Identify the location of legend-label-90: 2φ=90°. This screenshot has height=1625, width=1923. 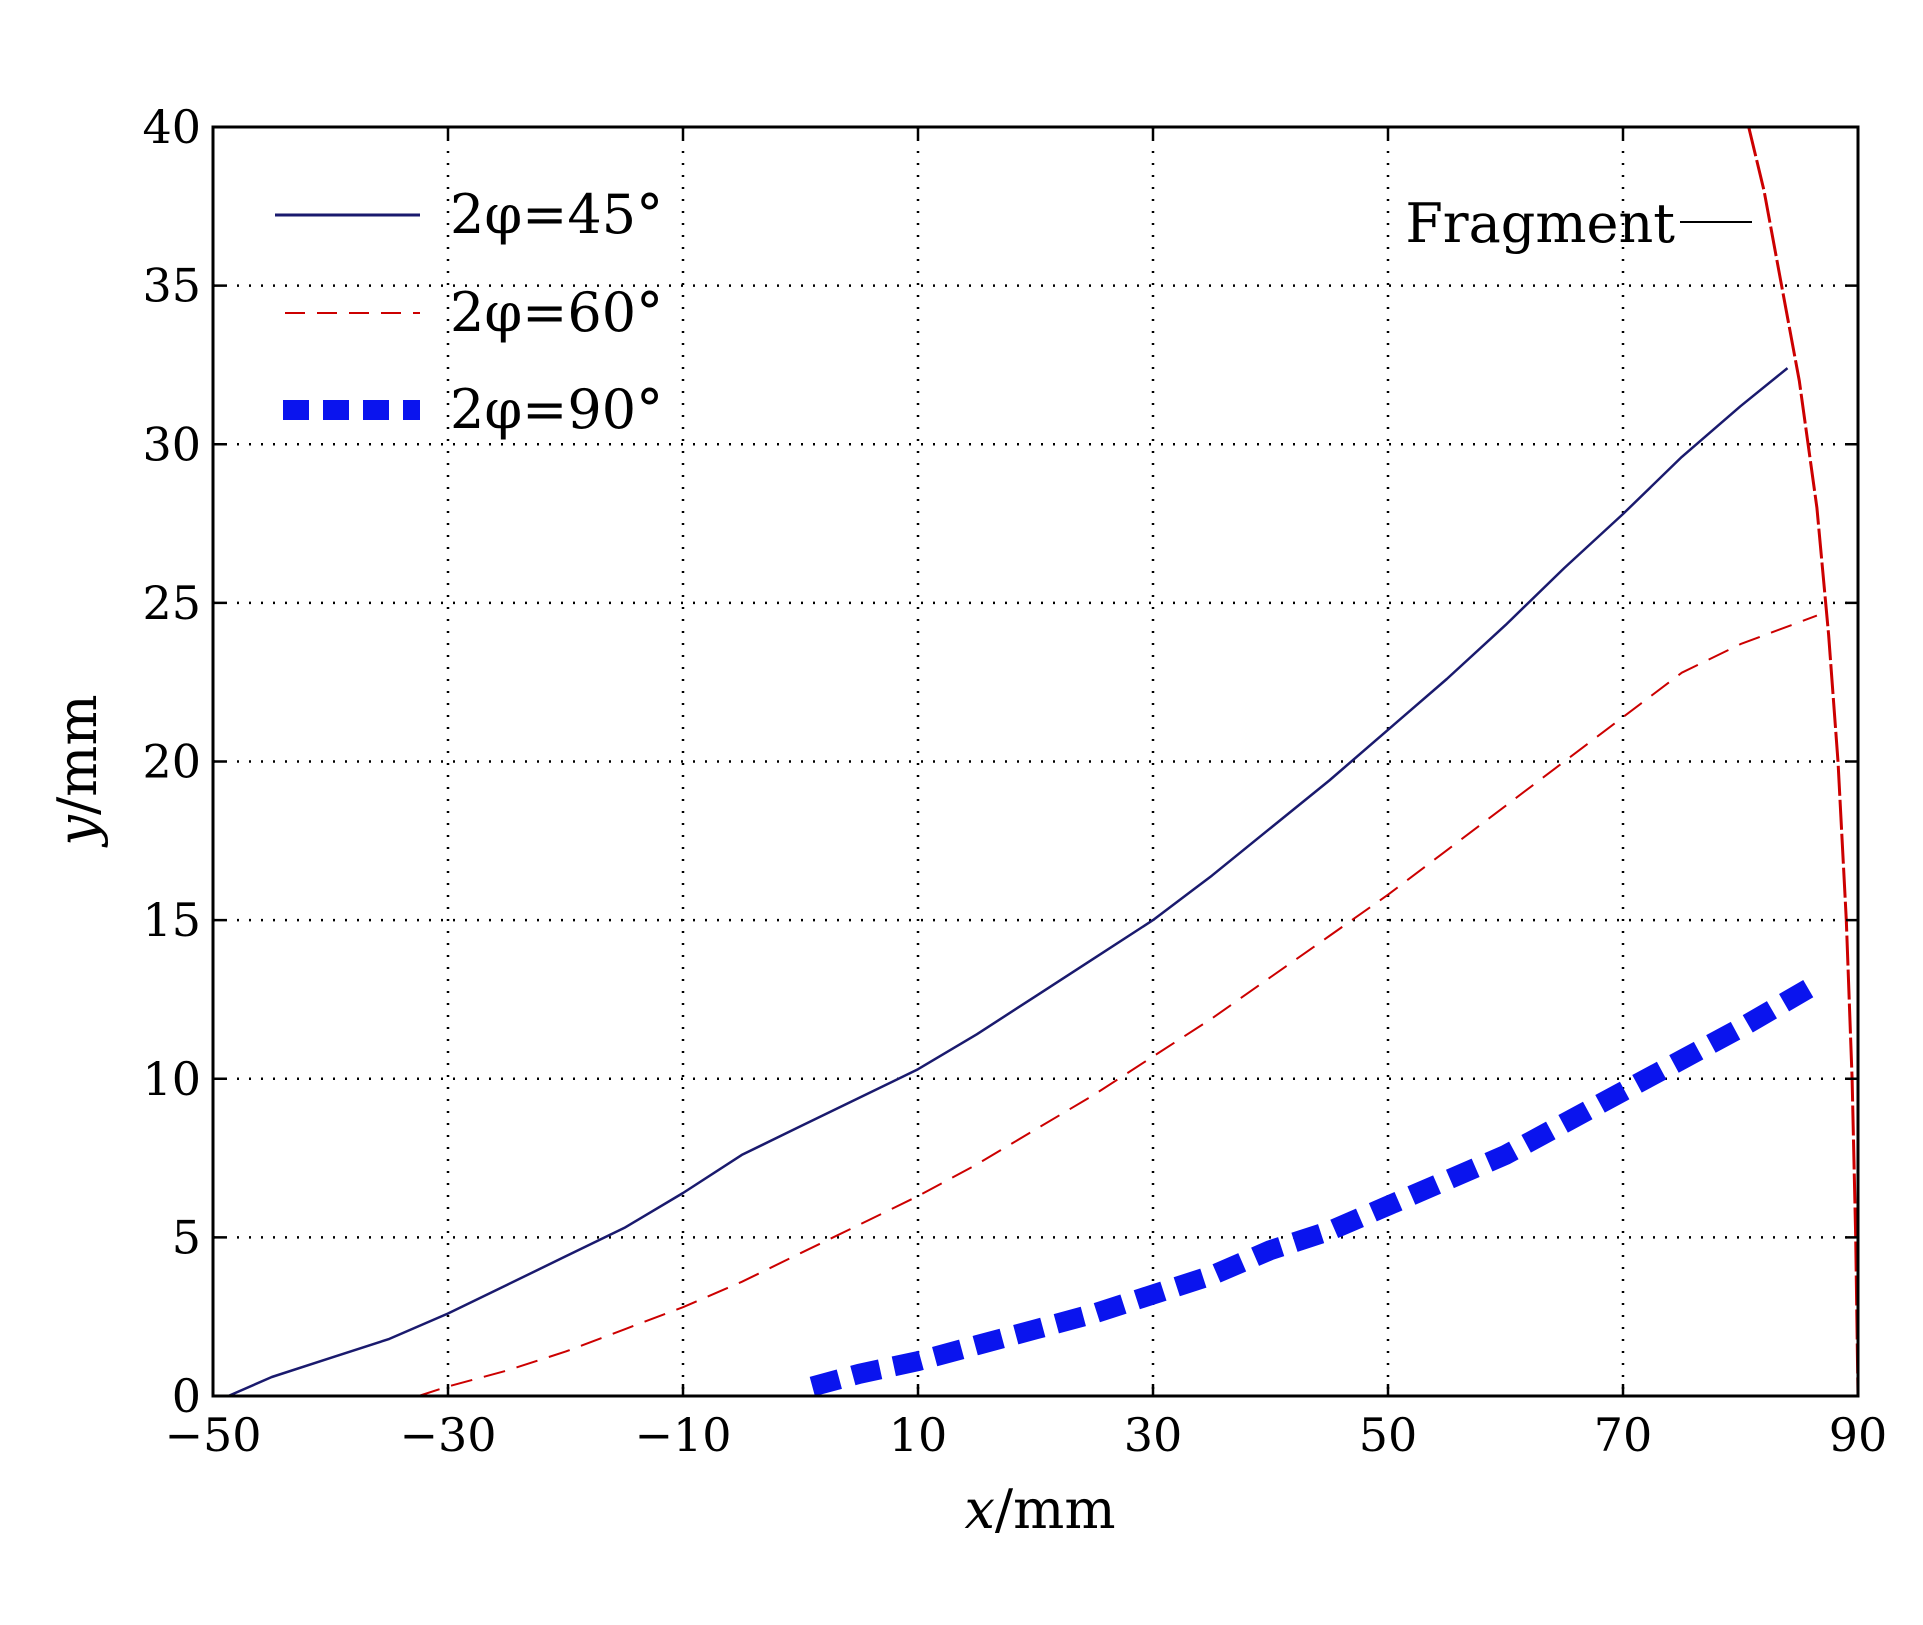
(556, 409).